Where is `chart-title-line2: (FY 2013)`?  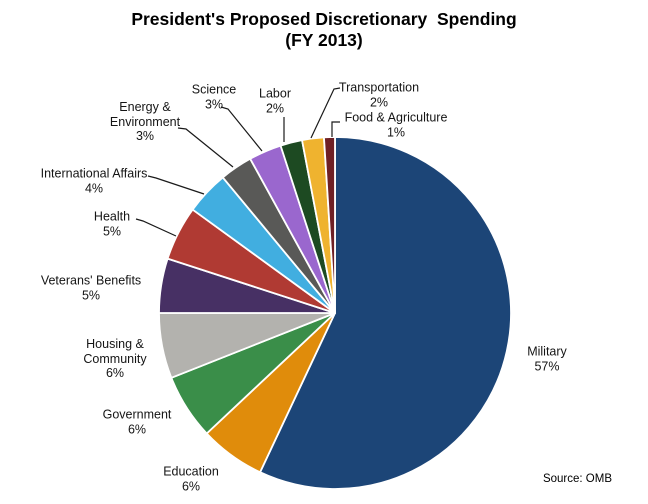
chart-title-line2: (FY 2013) is located at coordinates (324, 40).